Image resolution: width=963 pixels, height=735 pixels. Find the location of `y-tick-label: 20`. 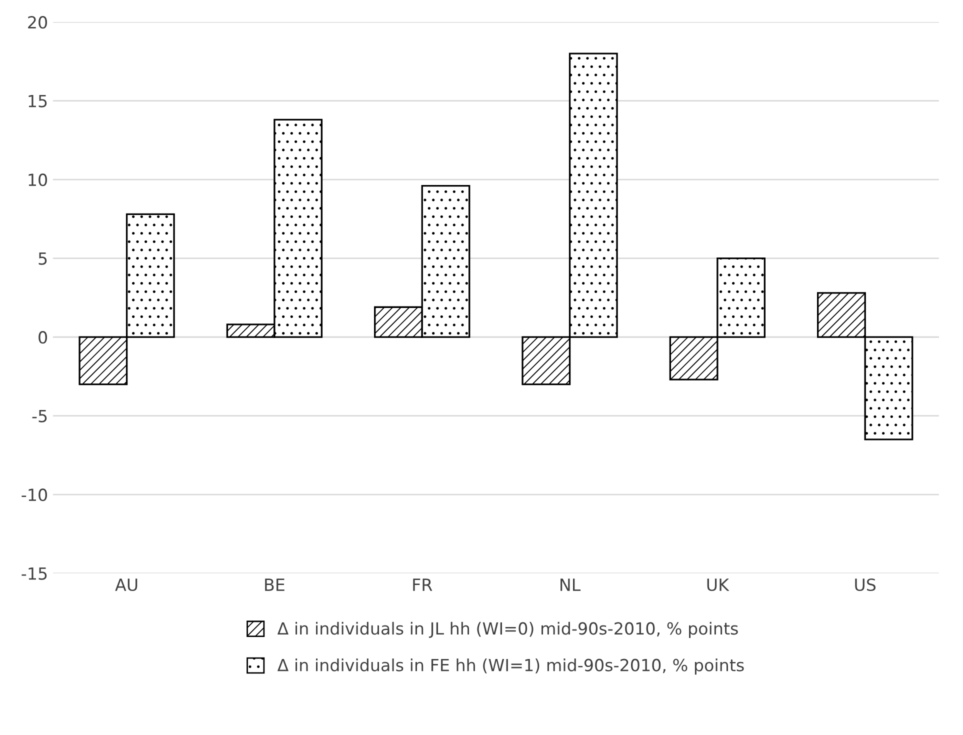

y-tick-label: 20 is located at coordinates (37, 22).